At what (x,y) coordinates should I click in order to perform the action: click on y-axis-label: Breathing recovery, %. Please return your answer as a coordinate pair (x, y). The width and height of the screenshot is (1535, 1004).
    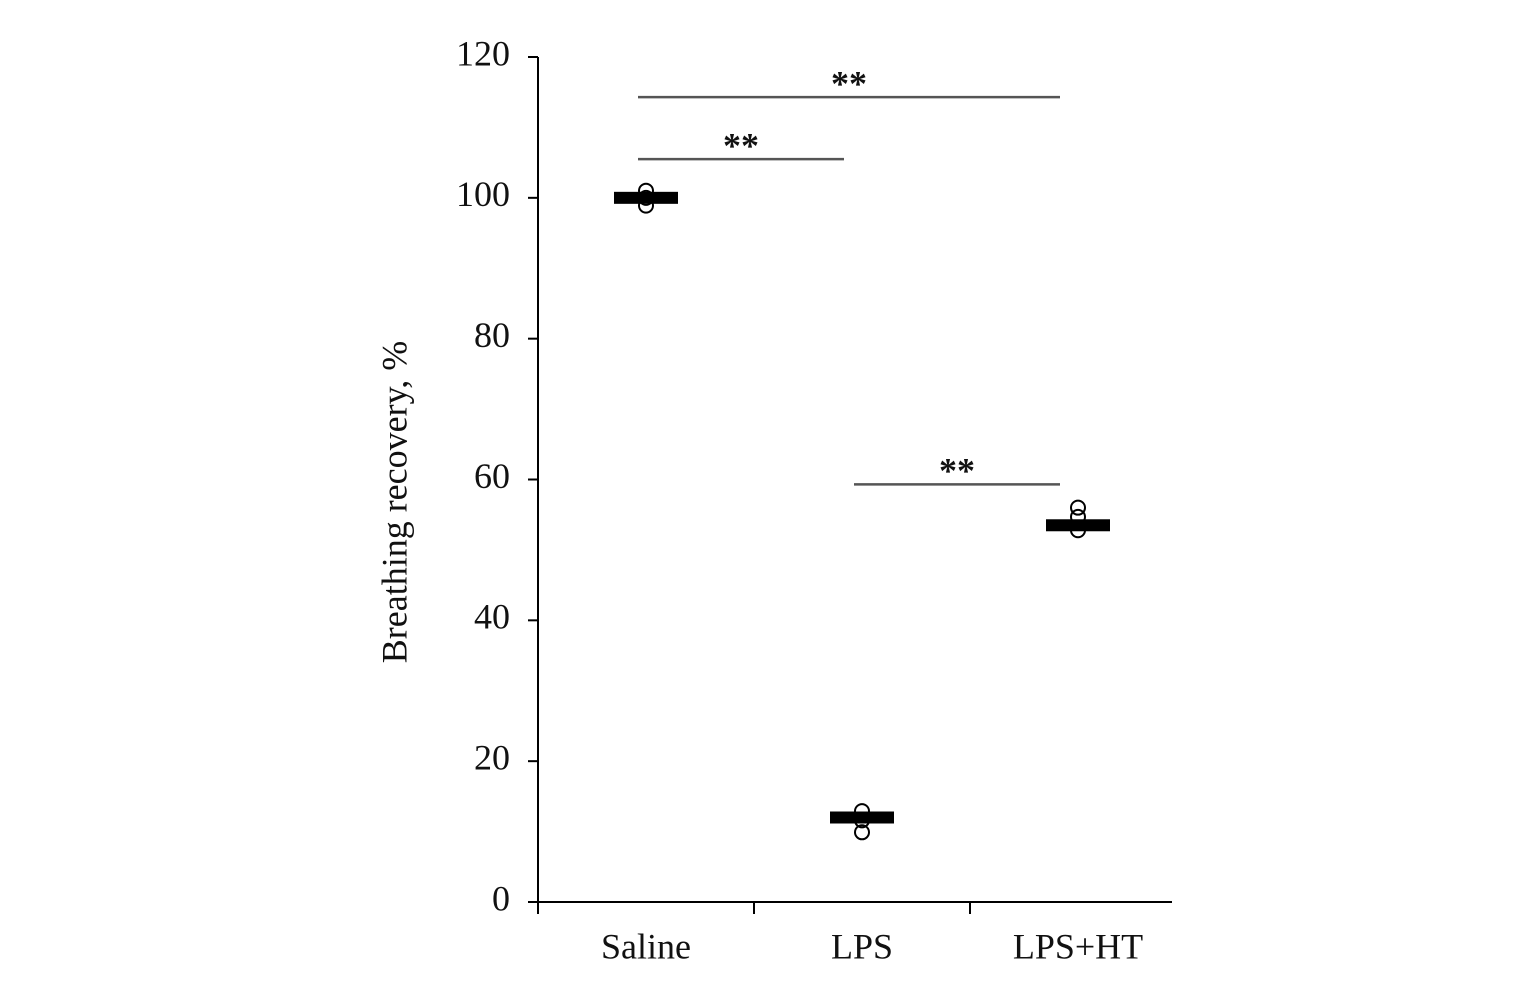
    Looking at the image, I should click on (394, 502).